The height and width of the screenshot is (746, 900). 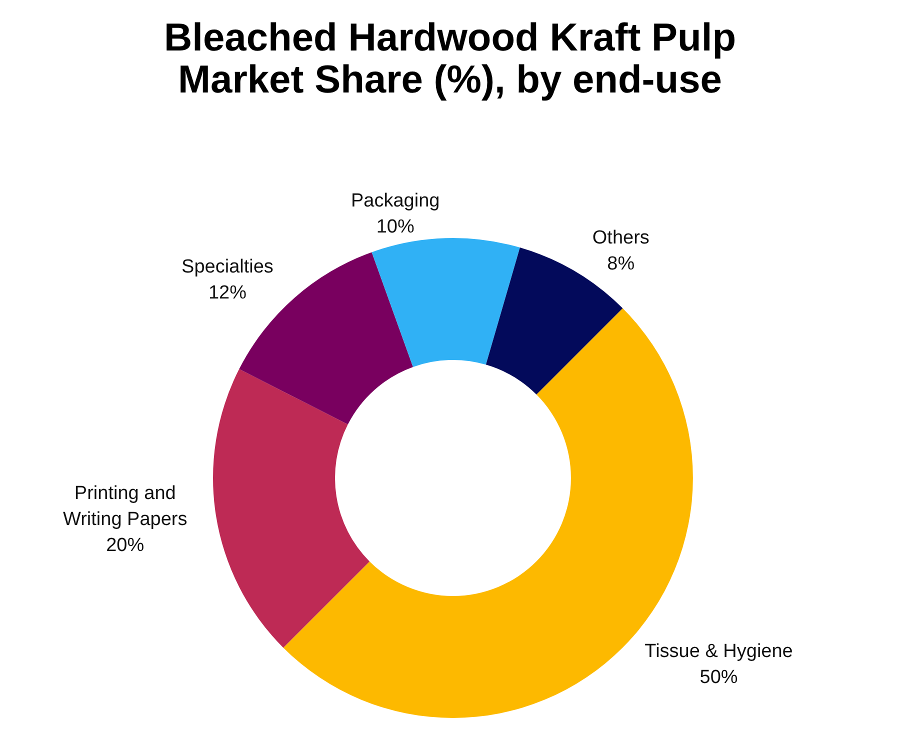 I want to click on slice-label: Printing and Writing Papers, so click(x=125, y=506).